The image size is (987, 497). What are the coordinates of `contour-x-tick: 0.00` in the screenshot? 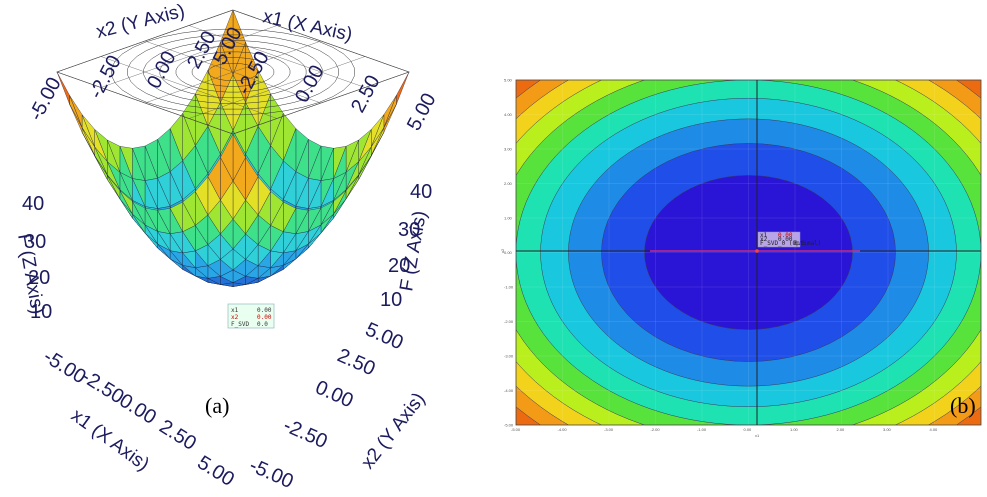 It's located at (748, 429).